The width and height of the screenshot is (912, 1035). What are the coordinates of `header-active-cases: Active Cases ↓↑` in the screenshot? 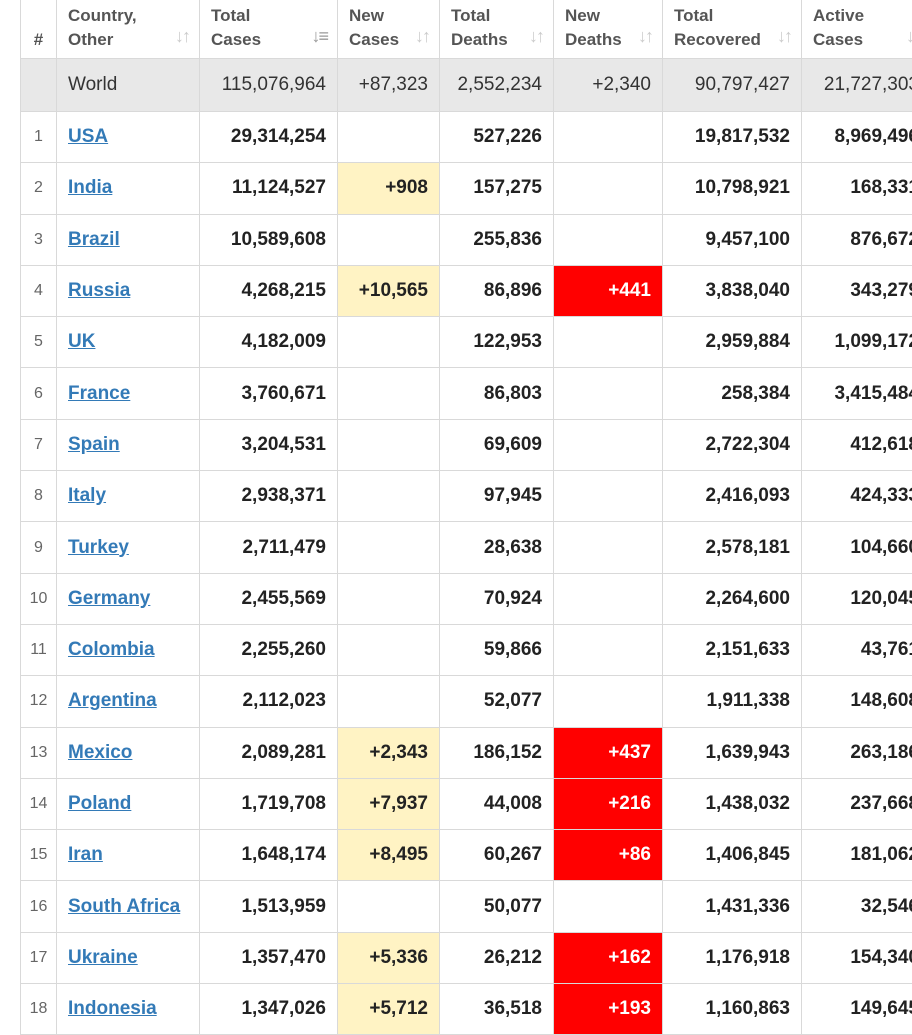 It's located at (857, 29).